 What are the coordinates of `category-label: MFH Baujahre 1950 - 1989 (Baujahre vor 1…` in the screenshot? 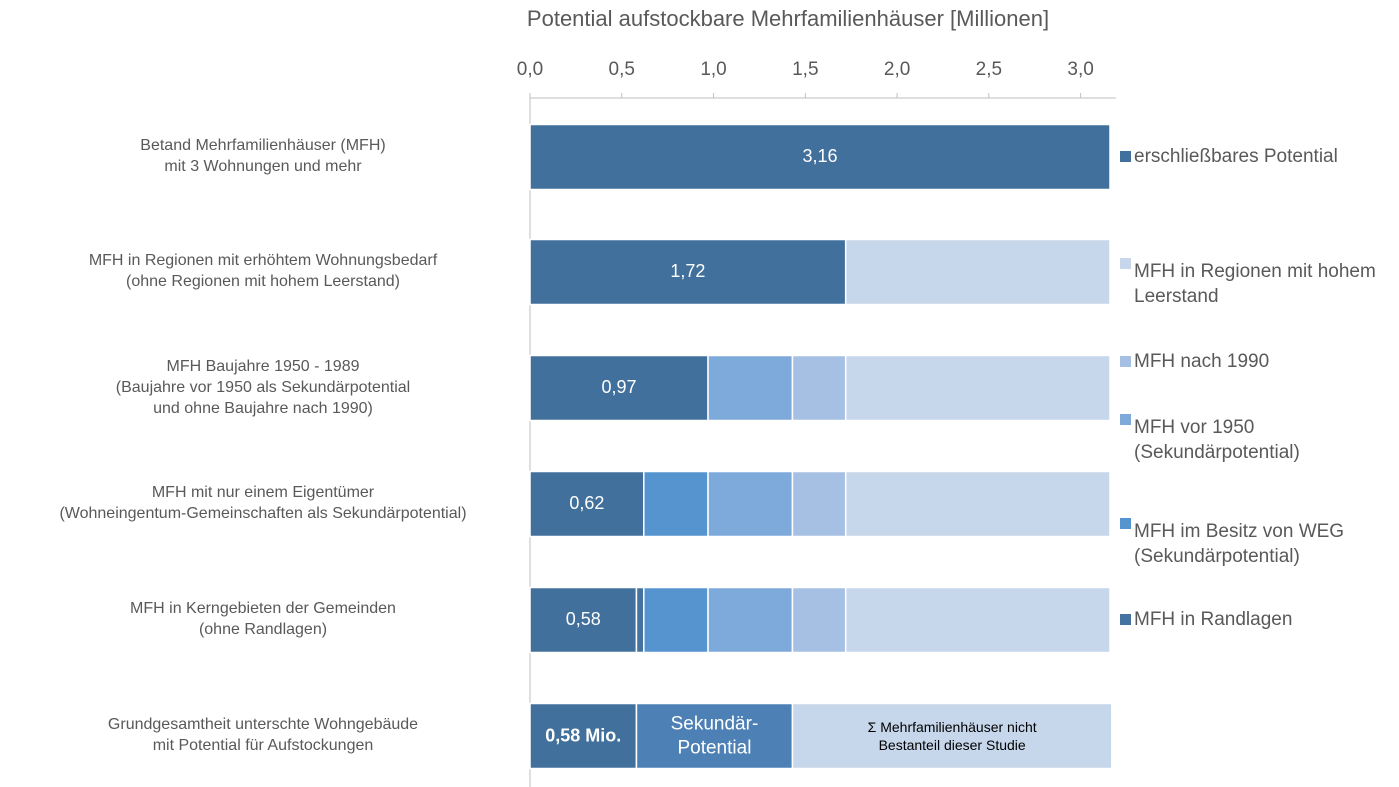 It's located at (263, 387).